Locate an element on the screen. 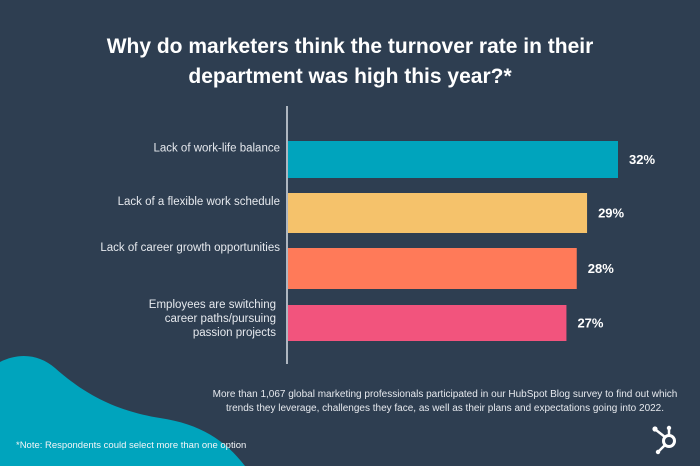 This screenshot has width=700, height=466. category-label-1: Lack of work-life balance is located at coordinates (216, 149).